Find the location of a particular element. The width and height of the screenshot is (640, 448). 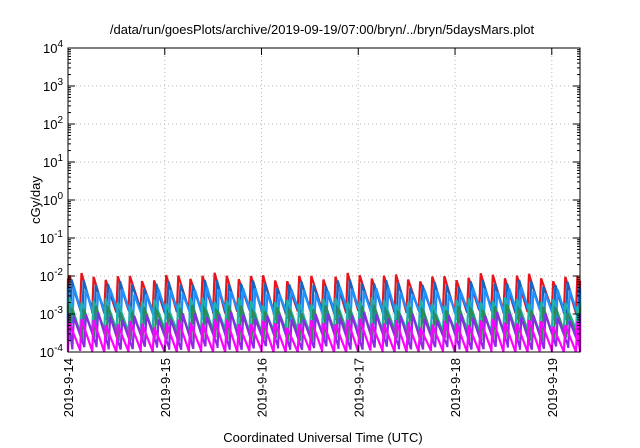

y-tick-label-exponent: -1 is located at coordinates (58, 234).